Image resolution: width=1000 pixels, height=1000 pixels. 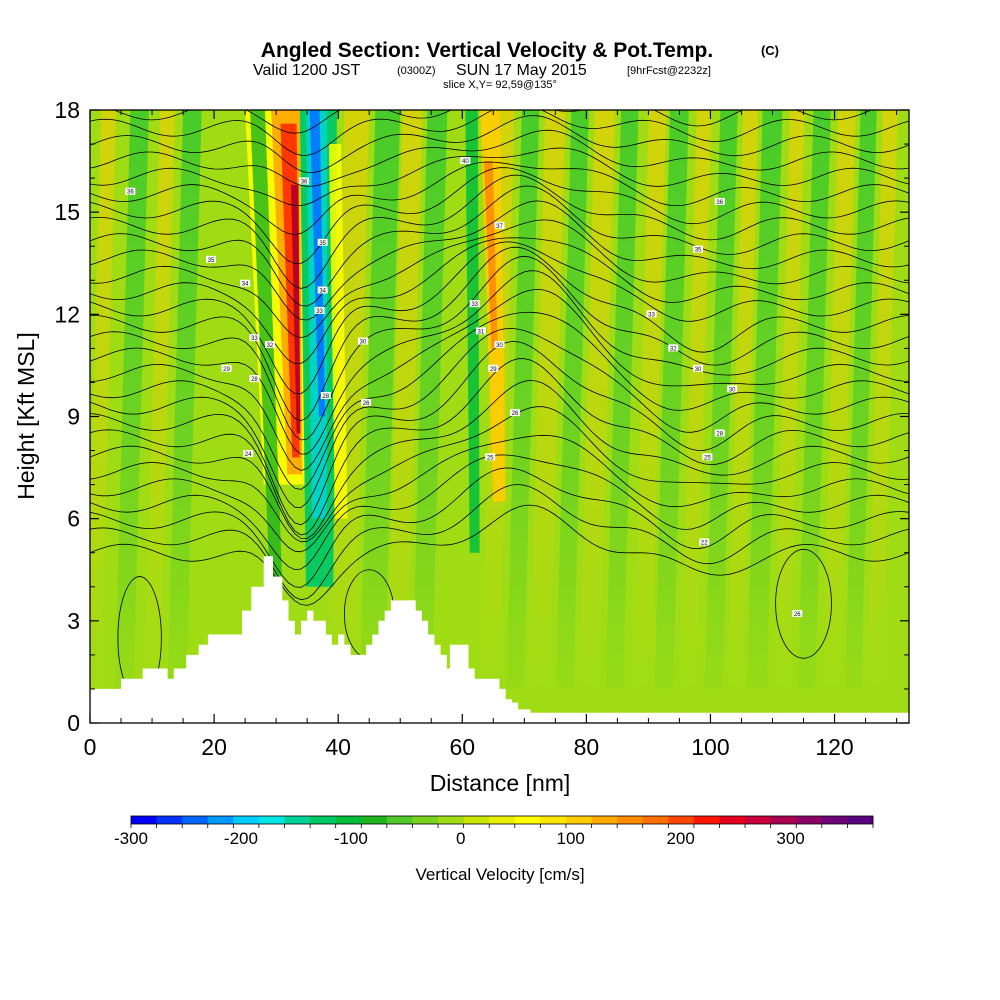 I want to click on slice-label: slice X,Y= 92,59@135°, so click(x=500, y=85).